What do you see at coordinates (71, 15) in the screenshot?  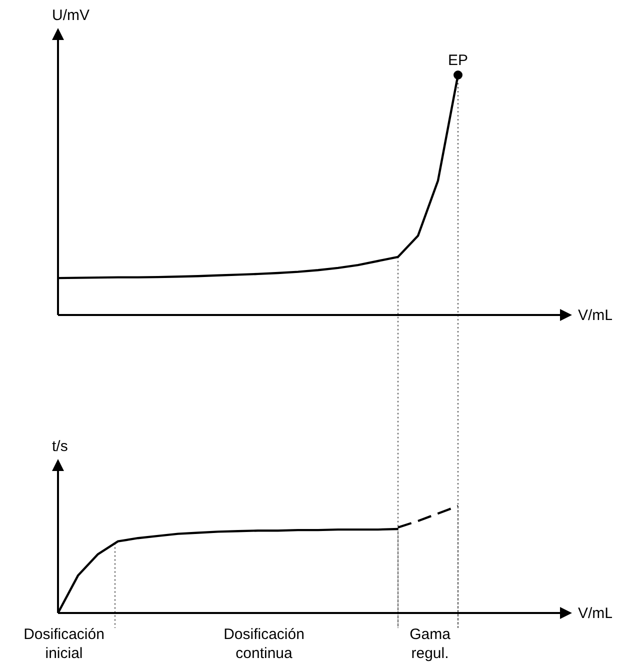 I see `y-axis-title: U/mV` at bounding box center [71, 15].